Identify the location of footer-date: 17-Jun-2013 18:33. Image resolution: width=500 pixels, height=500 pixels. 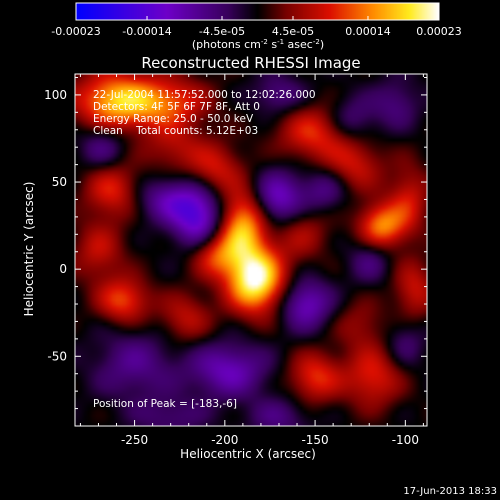
(450, 491).